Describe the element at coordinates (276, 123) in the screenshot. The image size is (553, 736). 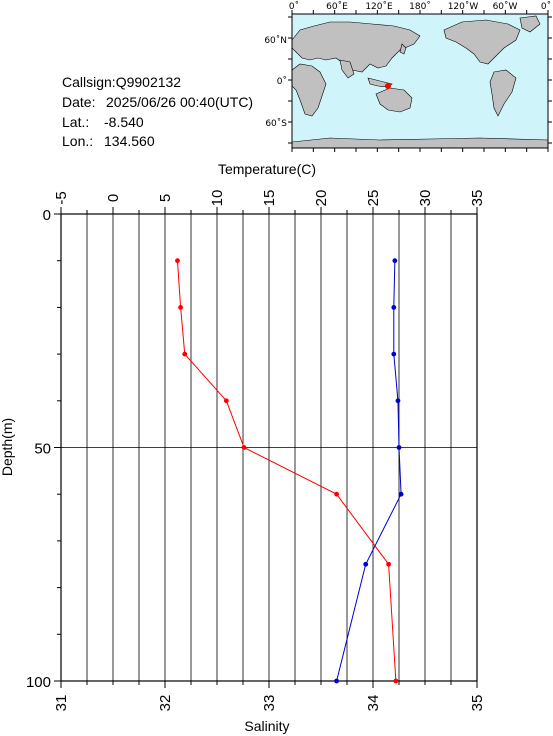
I see `map-lat-label: 60˚S` at that location.